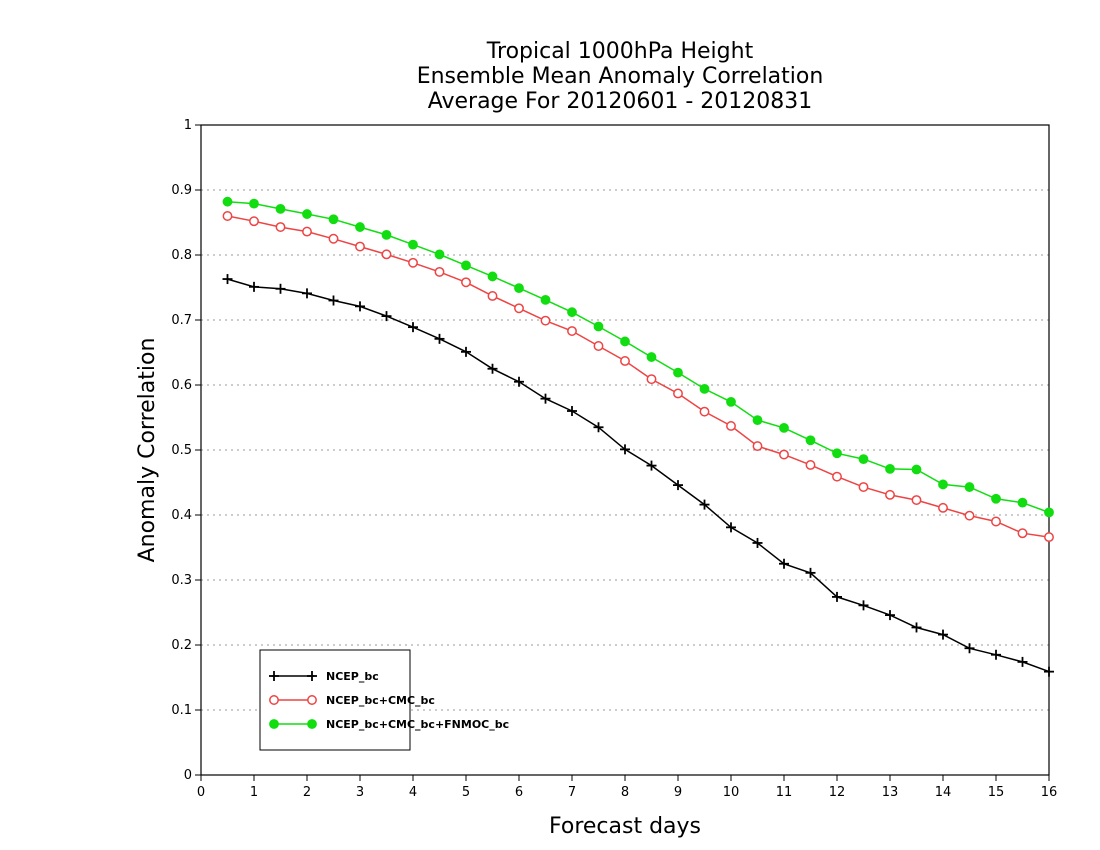  Describe the element at coordinates (625, 826) in the screenshot. I see `x-axis-label: Forecast days` at that location.